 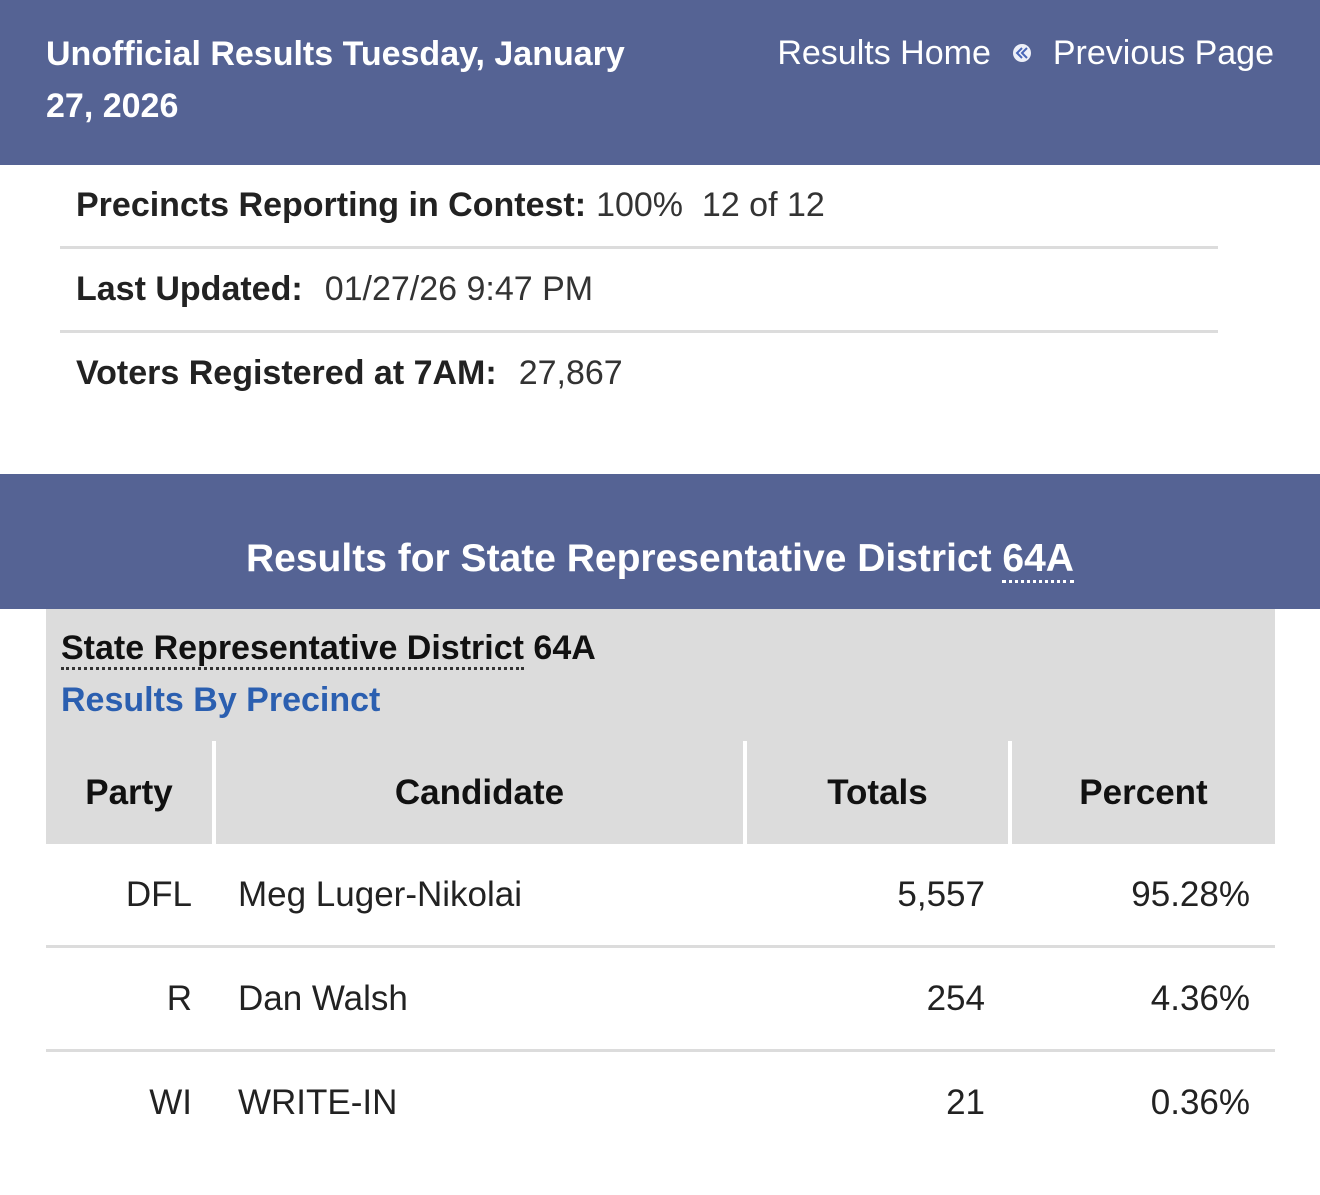 I want to click on column-header-party: Party, so click(x=131, y=792).